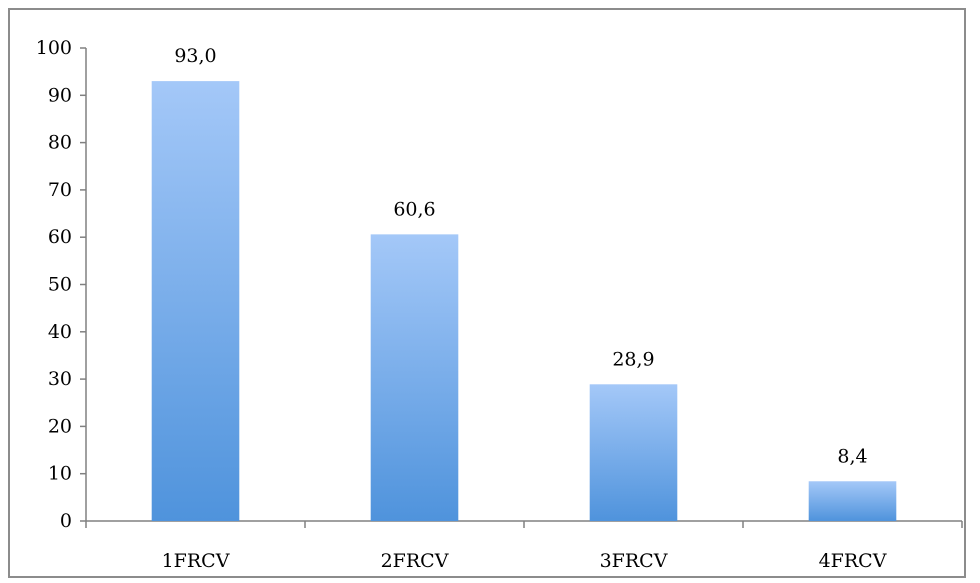 This screenshot has width=980, height=583. Describe the element at coordinates (60, 190) in the screenshot. I see `y-tick-label: 70` at that location.